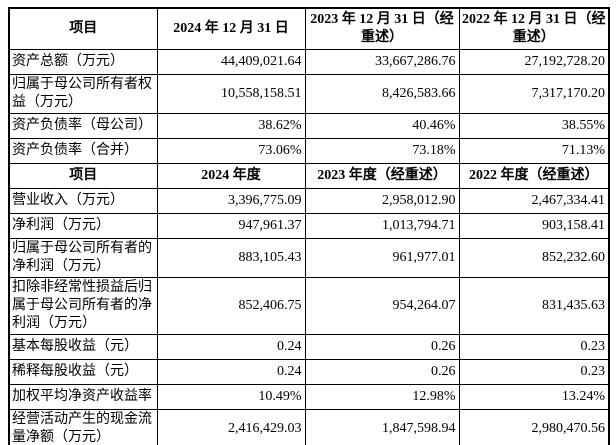  What do you see at coordinates (83, 126) in the screenshot?
I see `row-label: 资产负债率（母公司）` at bounding box center [83, 126].